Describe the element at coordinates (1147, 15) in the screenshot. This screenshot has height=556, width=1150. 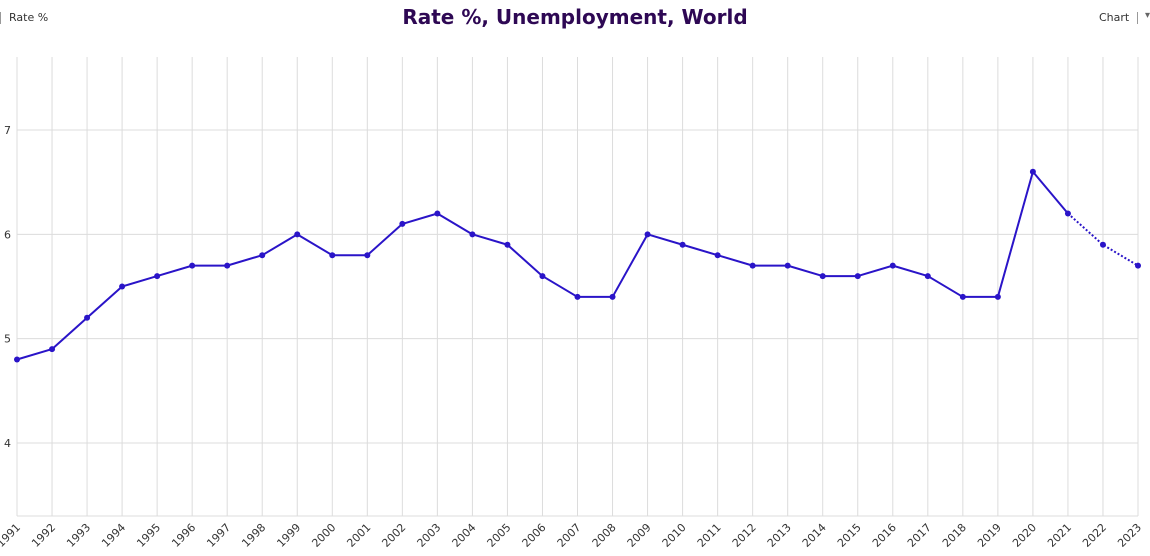
I see `chevron-down-icon: ▾` at that location.